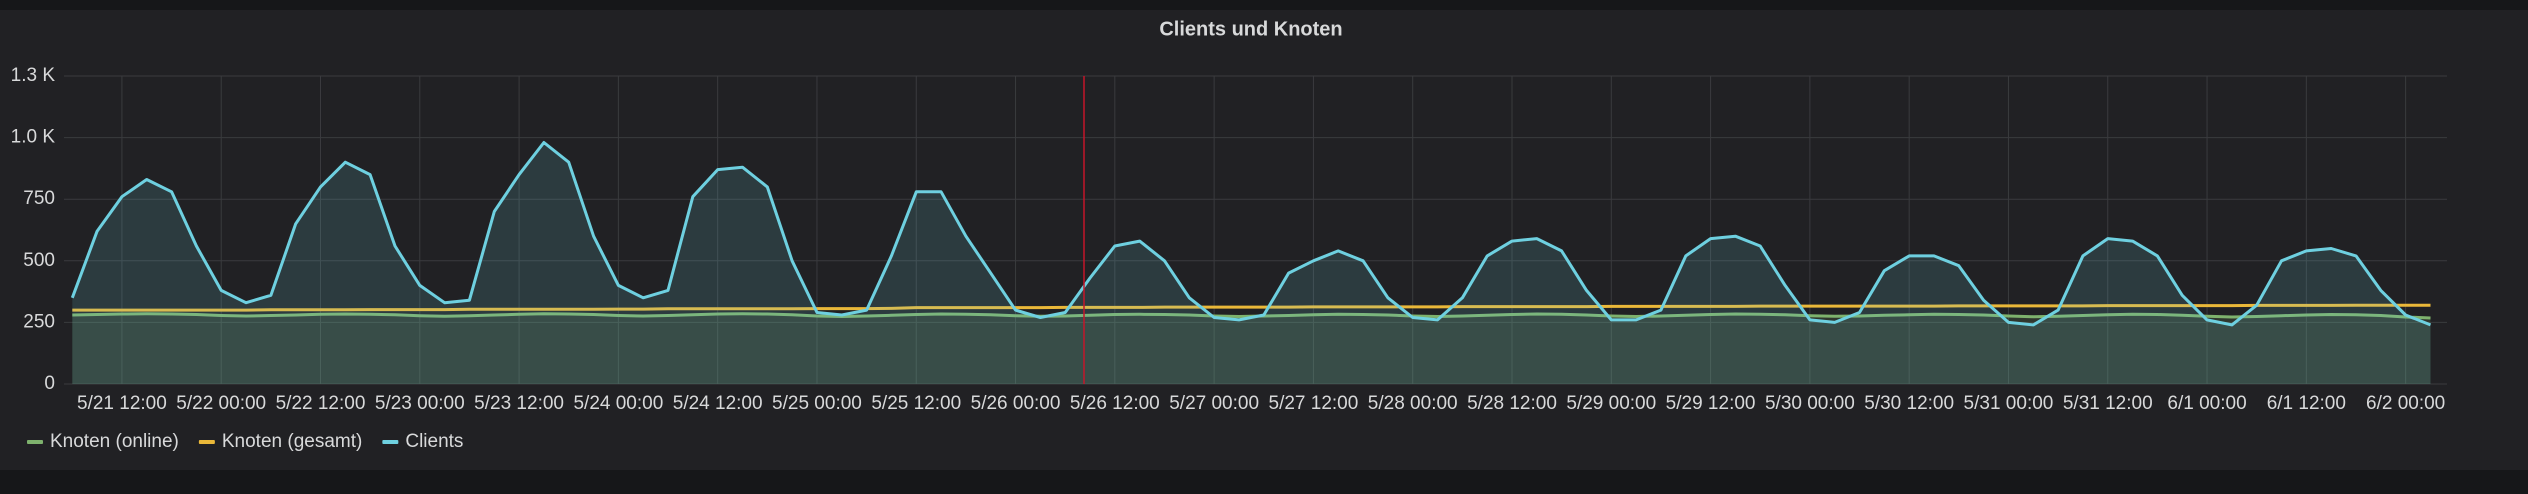 Image resolution: width=2528 pixels, height=494 pixels. I want to click on x-tick-label: 5/25 12:00, so click(916, 403).